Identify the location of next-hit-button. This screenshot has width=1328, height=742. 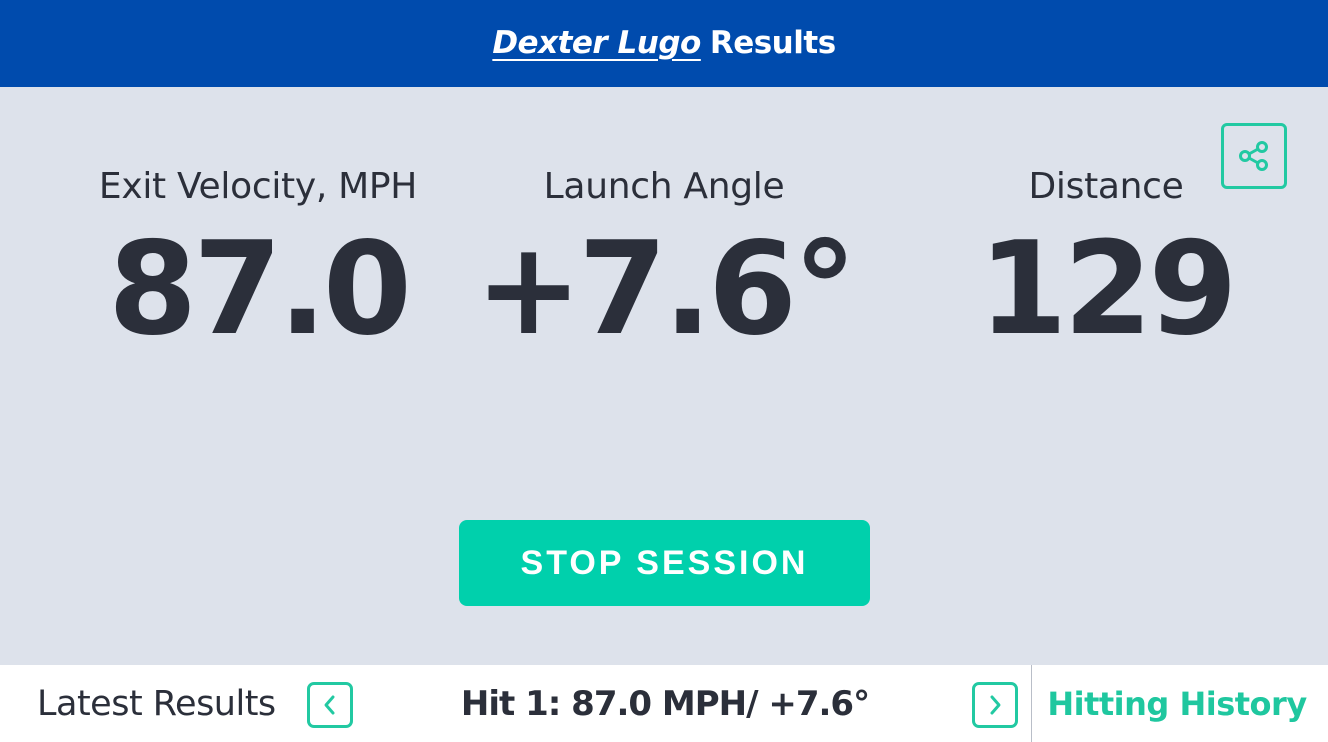
(995, 705).